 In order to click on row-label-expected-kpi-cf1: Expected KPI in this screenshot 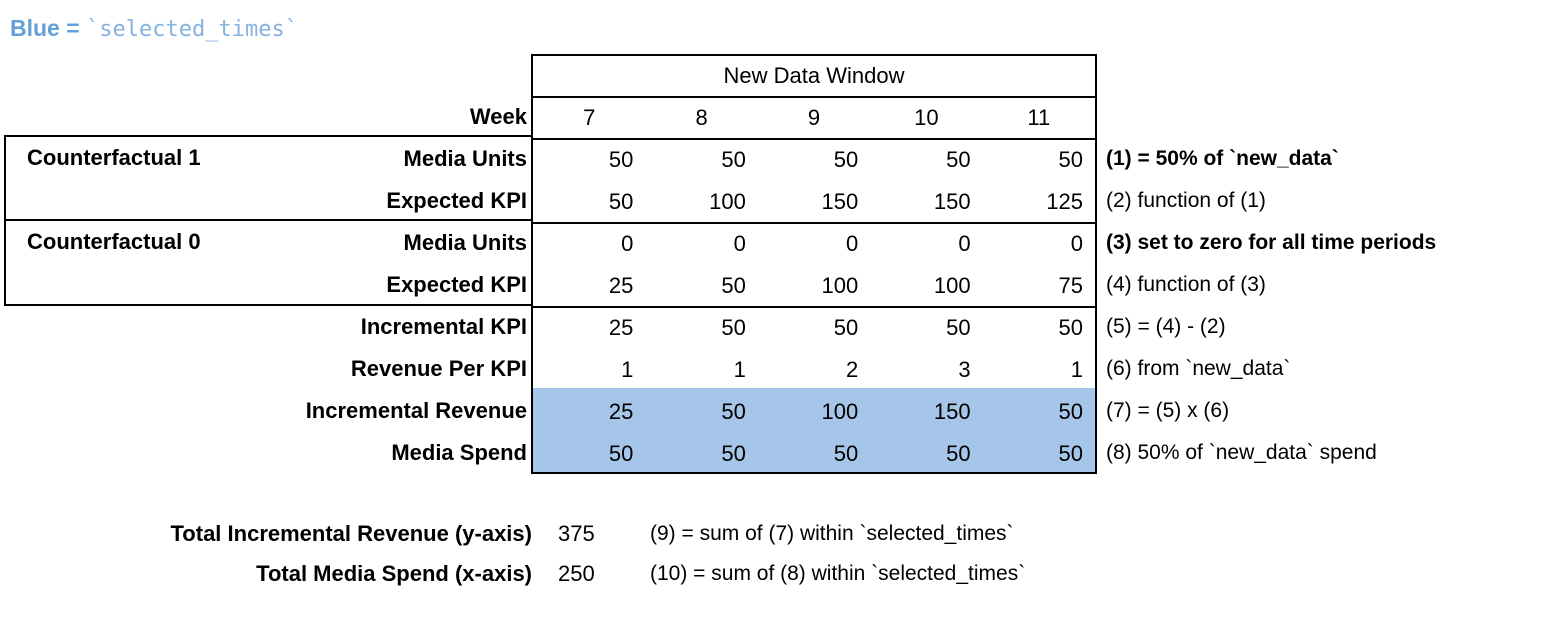, I will do `click(456, 200)`.